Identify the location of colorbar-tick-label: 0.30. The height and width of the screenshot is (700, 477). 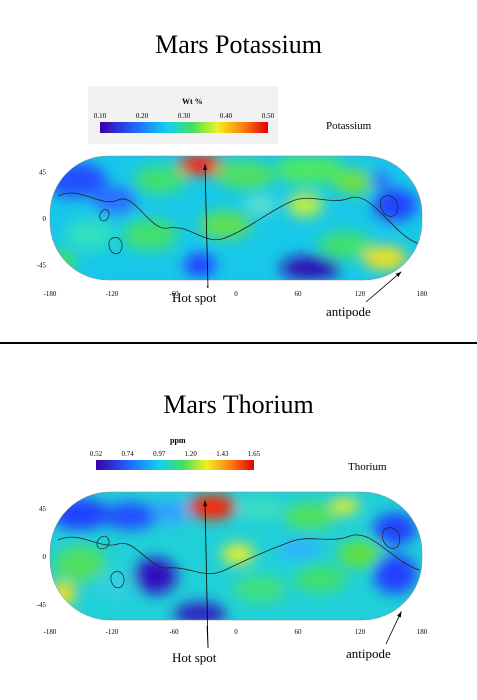
(184, 116).